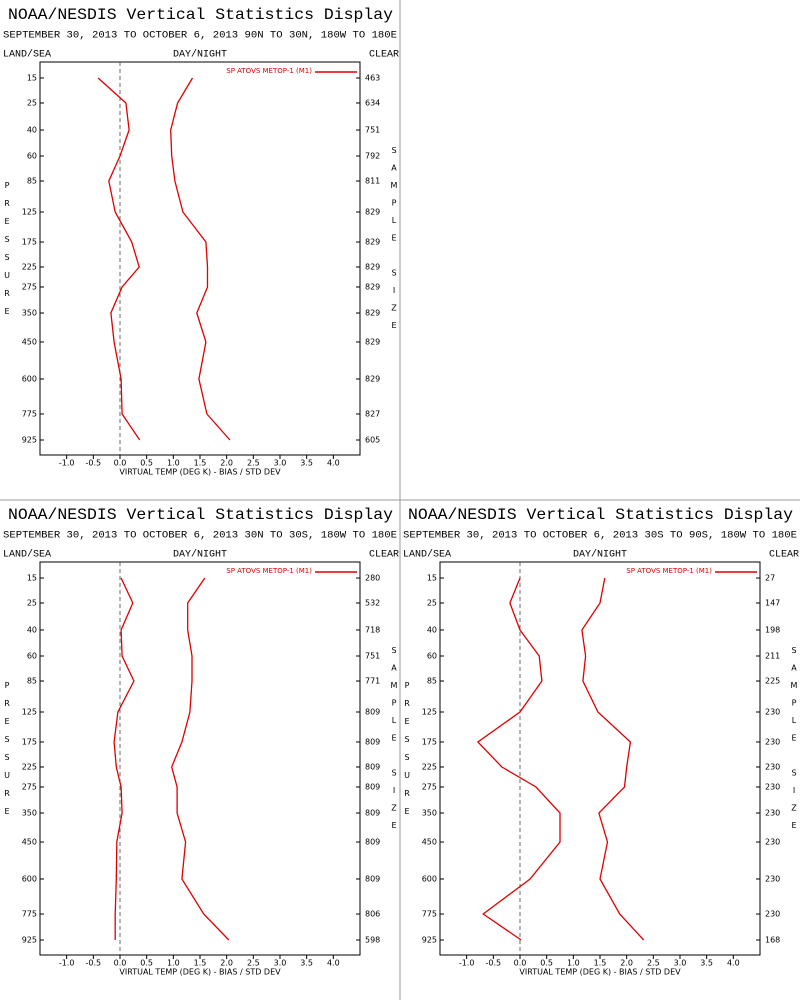 The height and width of the screenshot is (1000, 800). I want to click on sample-size-label: 211, so click(772, 656).